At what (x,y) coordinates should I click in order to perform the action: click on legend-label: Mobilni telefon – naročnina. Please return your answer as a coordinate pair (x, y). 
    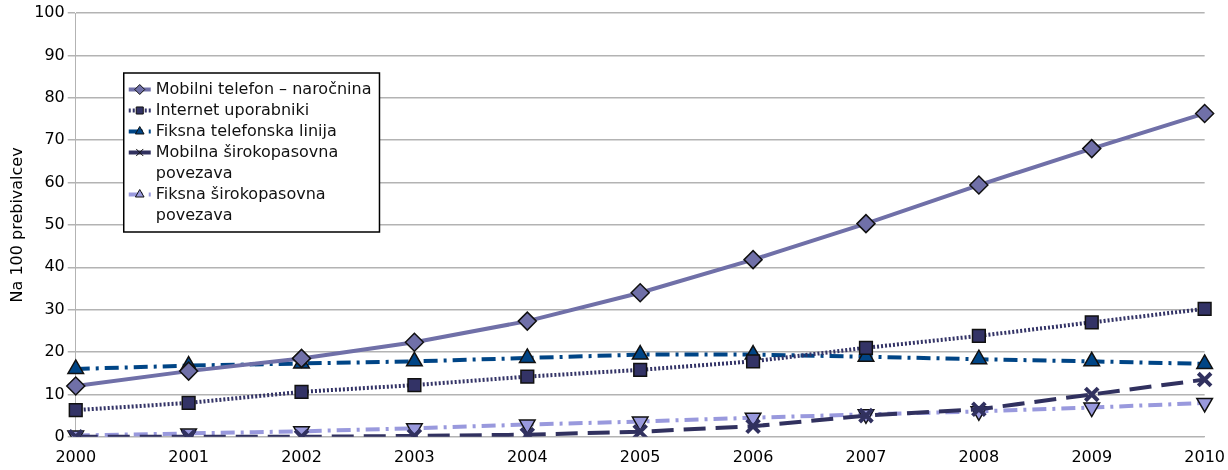
    Looking at the image, I should click on (263, 88).